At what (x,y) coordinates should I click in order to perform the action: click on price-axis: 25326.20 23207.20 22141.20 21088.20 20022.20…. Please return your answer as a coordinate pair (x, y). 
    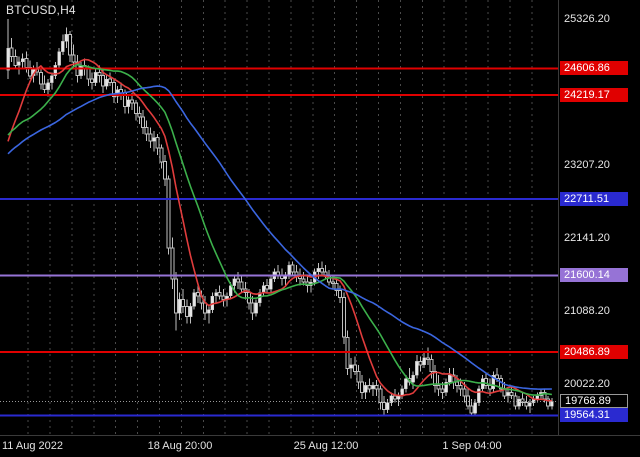
    Looking at the image, I should click on (599, 217).